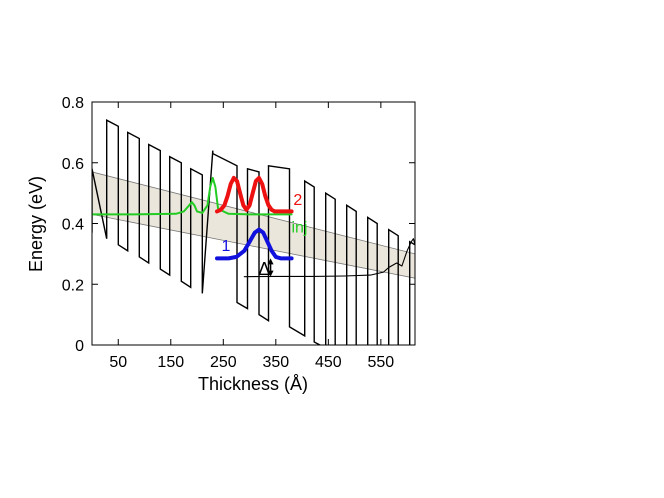 The height and width of the screenshot is (498, 664). Describe the element at coordinates (192, 196) in the screenshot. I see `series-inj-line` at that location.